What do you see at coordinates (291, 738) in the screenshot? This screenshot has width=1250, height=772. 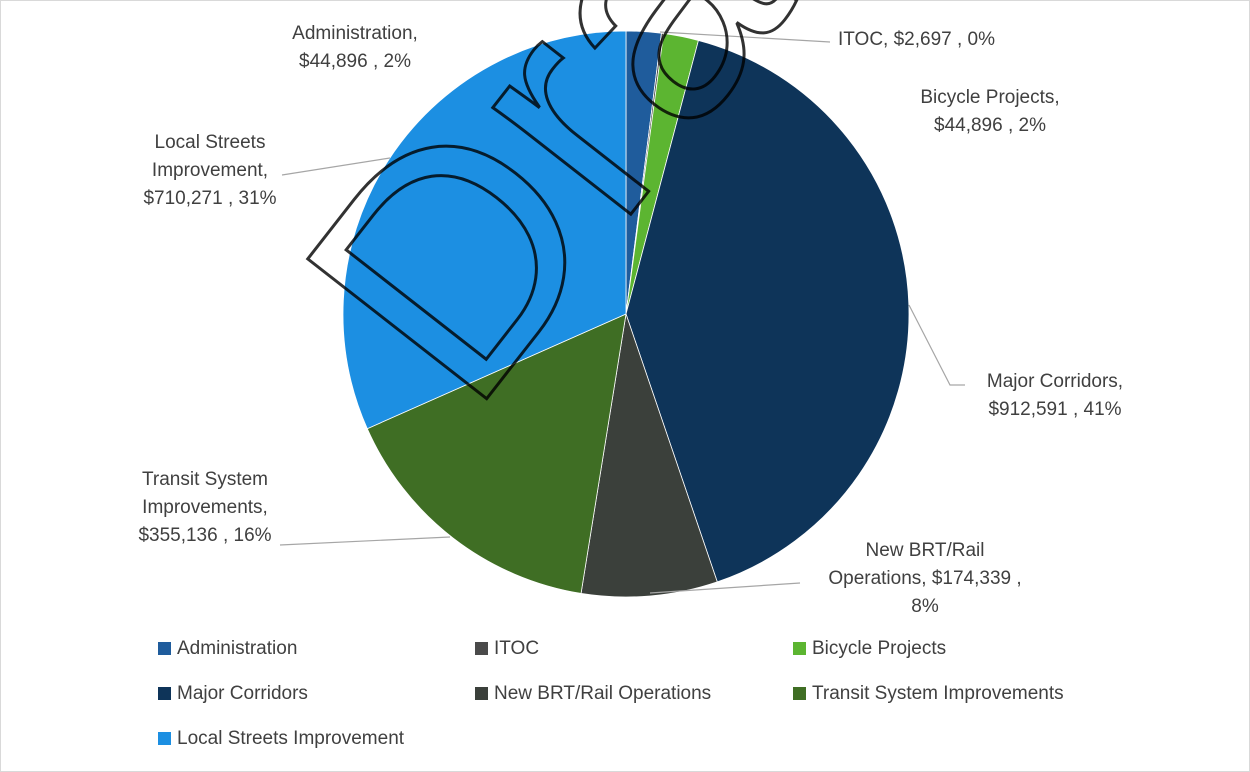 I see `legend-label: Local Streets Improvement` at bounding box center [291, 738].